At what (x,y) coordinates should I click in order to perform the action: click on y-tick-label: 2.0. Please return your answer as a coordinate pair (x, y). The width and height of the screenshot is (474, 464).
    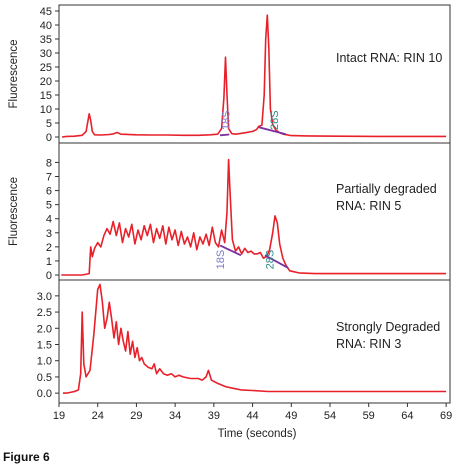
    Looking at the image, I should click on (44, 329).